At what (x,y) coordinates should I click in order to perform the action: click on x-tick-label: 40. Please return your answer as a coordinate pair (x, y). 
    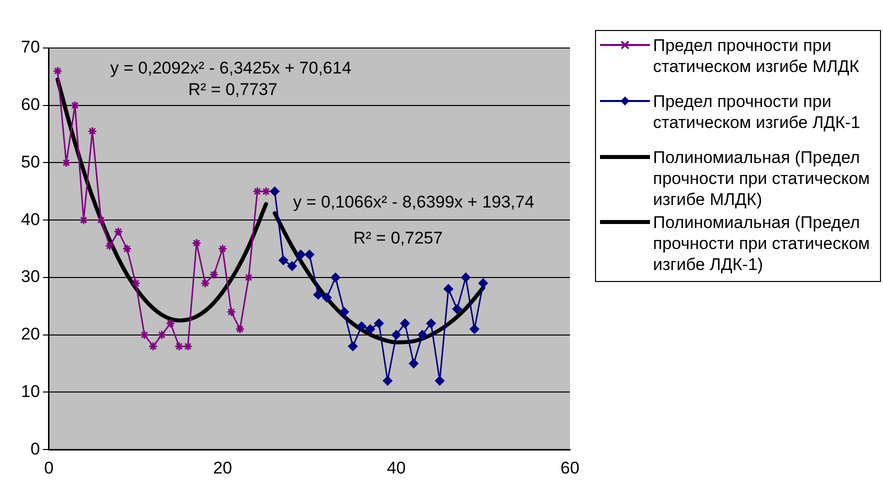
    Looking at the image, I should click on (396, 468).